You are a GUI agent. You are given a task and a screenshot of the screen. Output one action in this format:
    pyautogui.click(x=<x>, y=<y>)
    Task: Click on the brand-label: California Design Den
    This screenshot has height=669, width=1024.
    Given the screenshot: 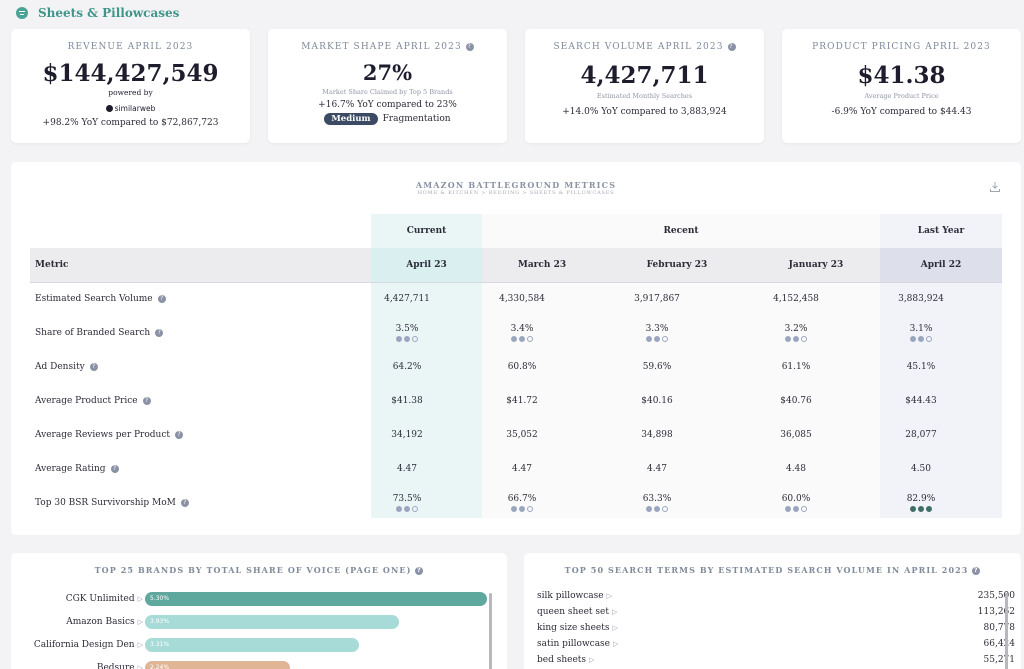 What is the action you would take?
    pyautogui.click(x=84, y=645)
    